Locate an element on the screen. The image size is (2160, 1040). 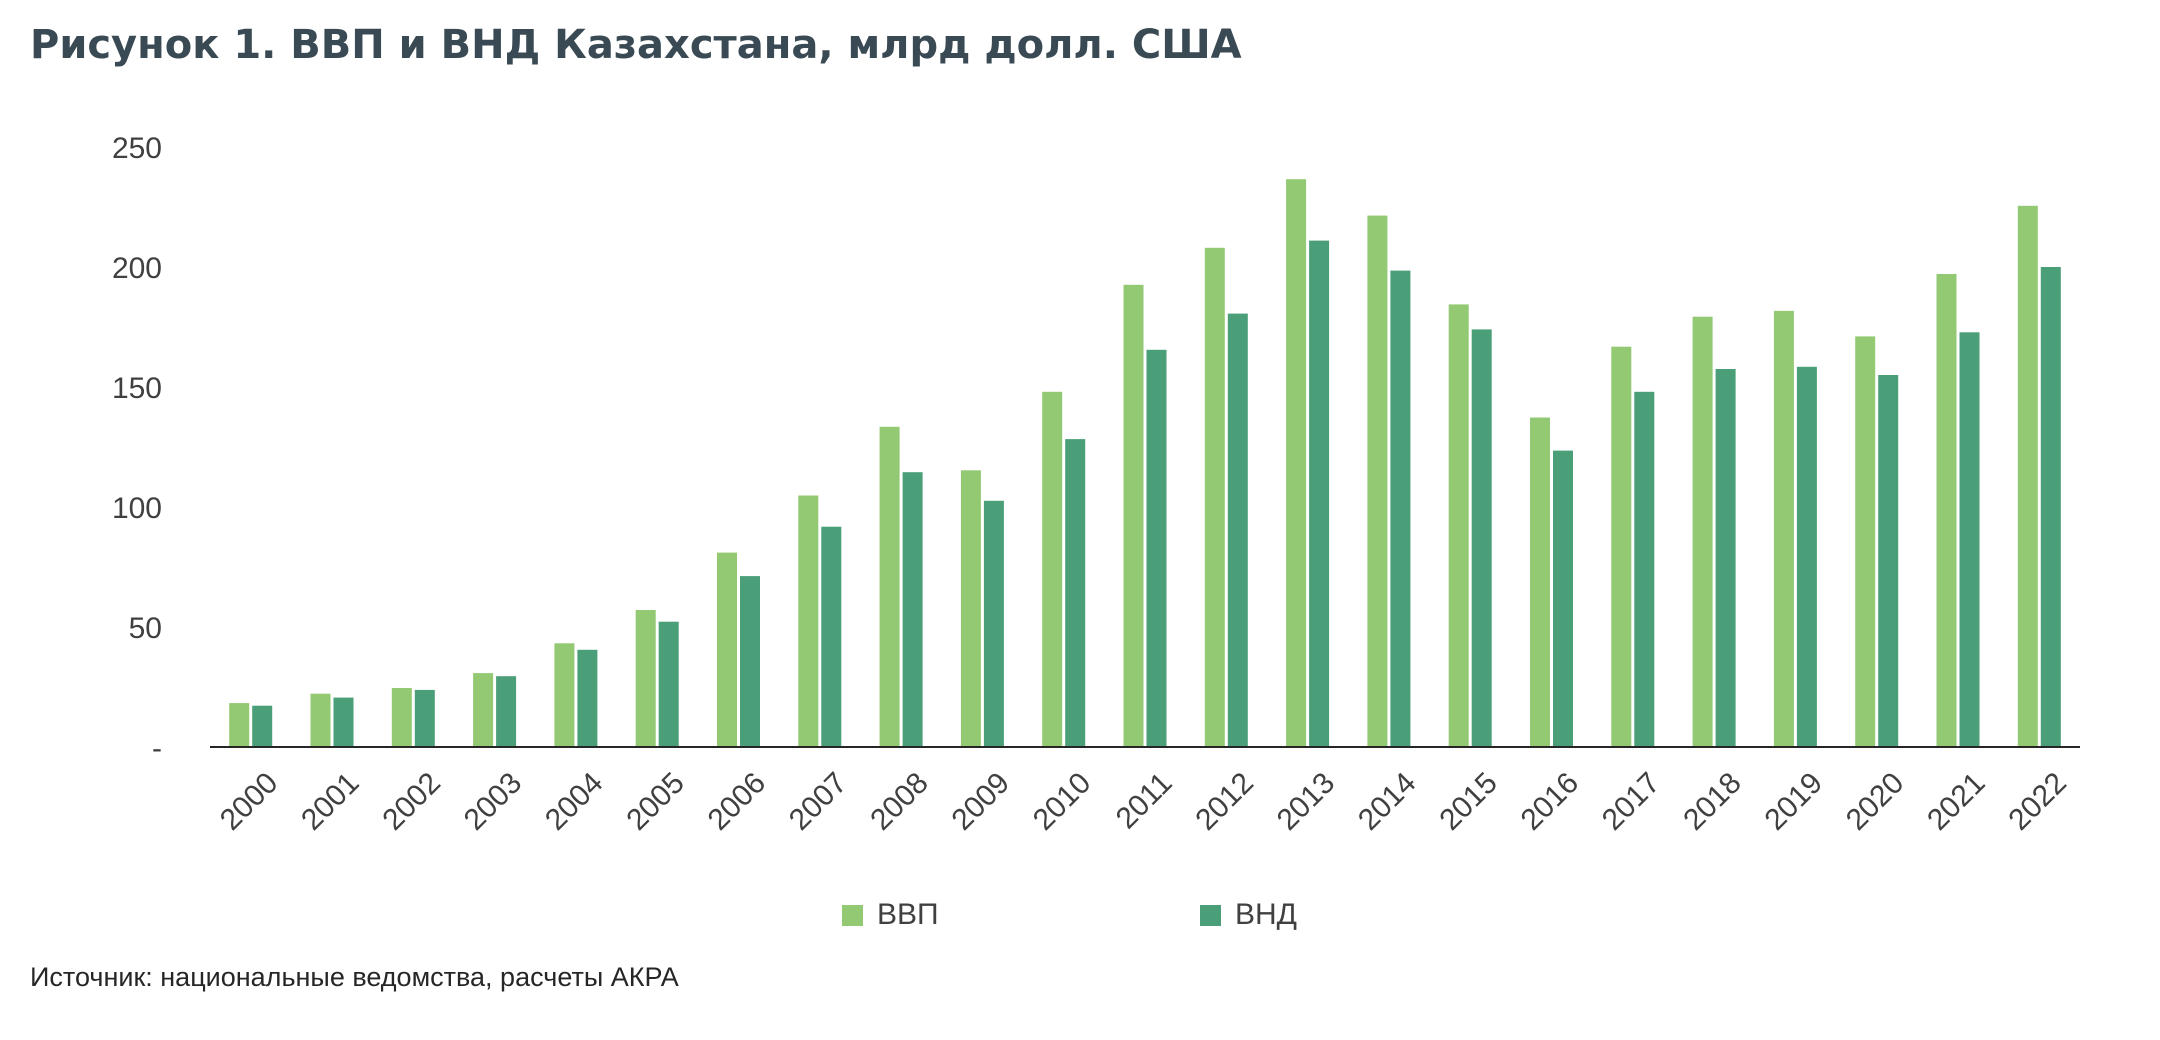
bar-gni-2018 is located at coordinates (1725, 558).